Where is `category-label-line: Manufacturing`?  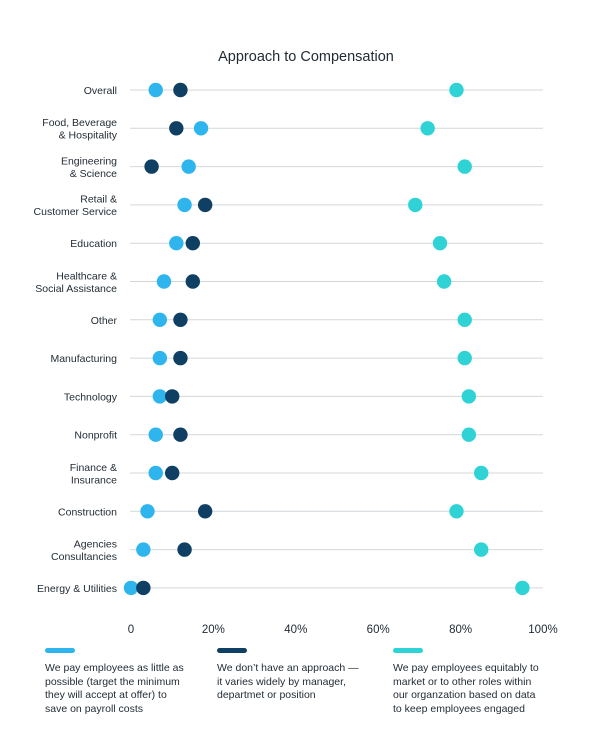
category-label-line: Manufacturing is located at coordinates (83, 359).